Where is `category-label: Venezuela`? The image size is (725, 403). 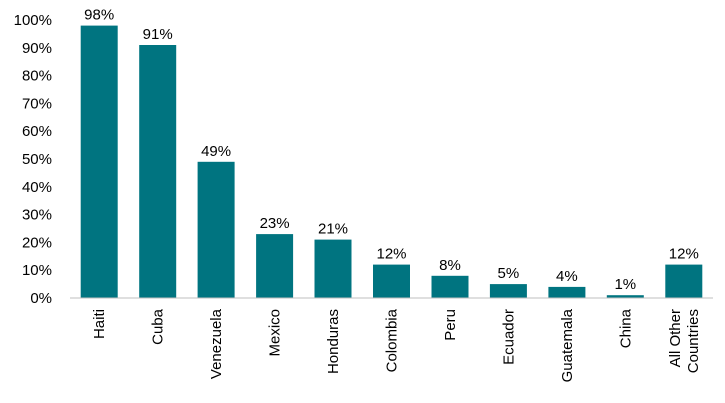
category-label: Venezuela is located at coordinates (216, 343).